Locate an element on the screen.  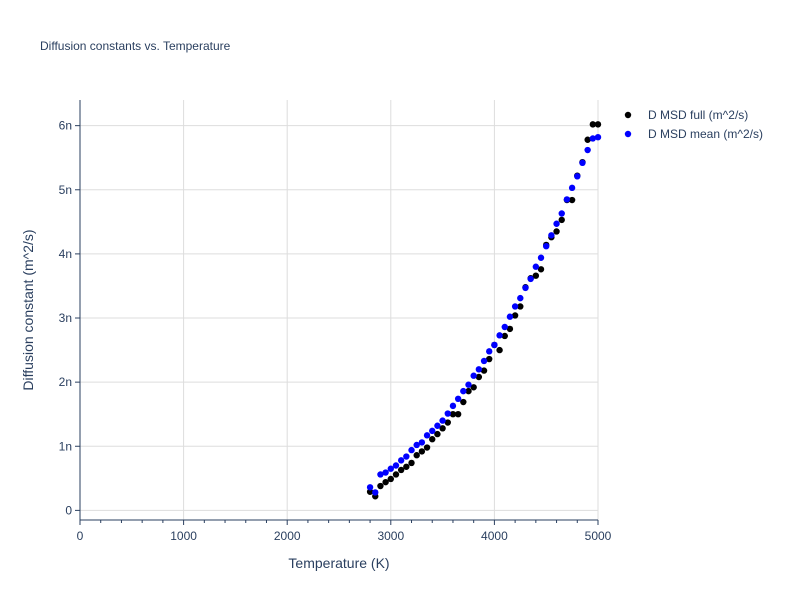
x-tick-label: 1000 is located at coordinates (183, 536).